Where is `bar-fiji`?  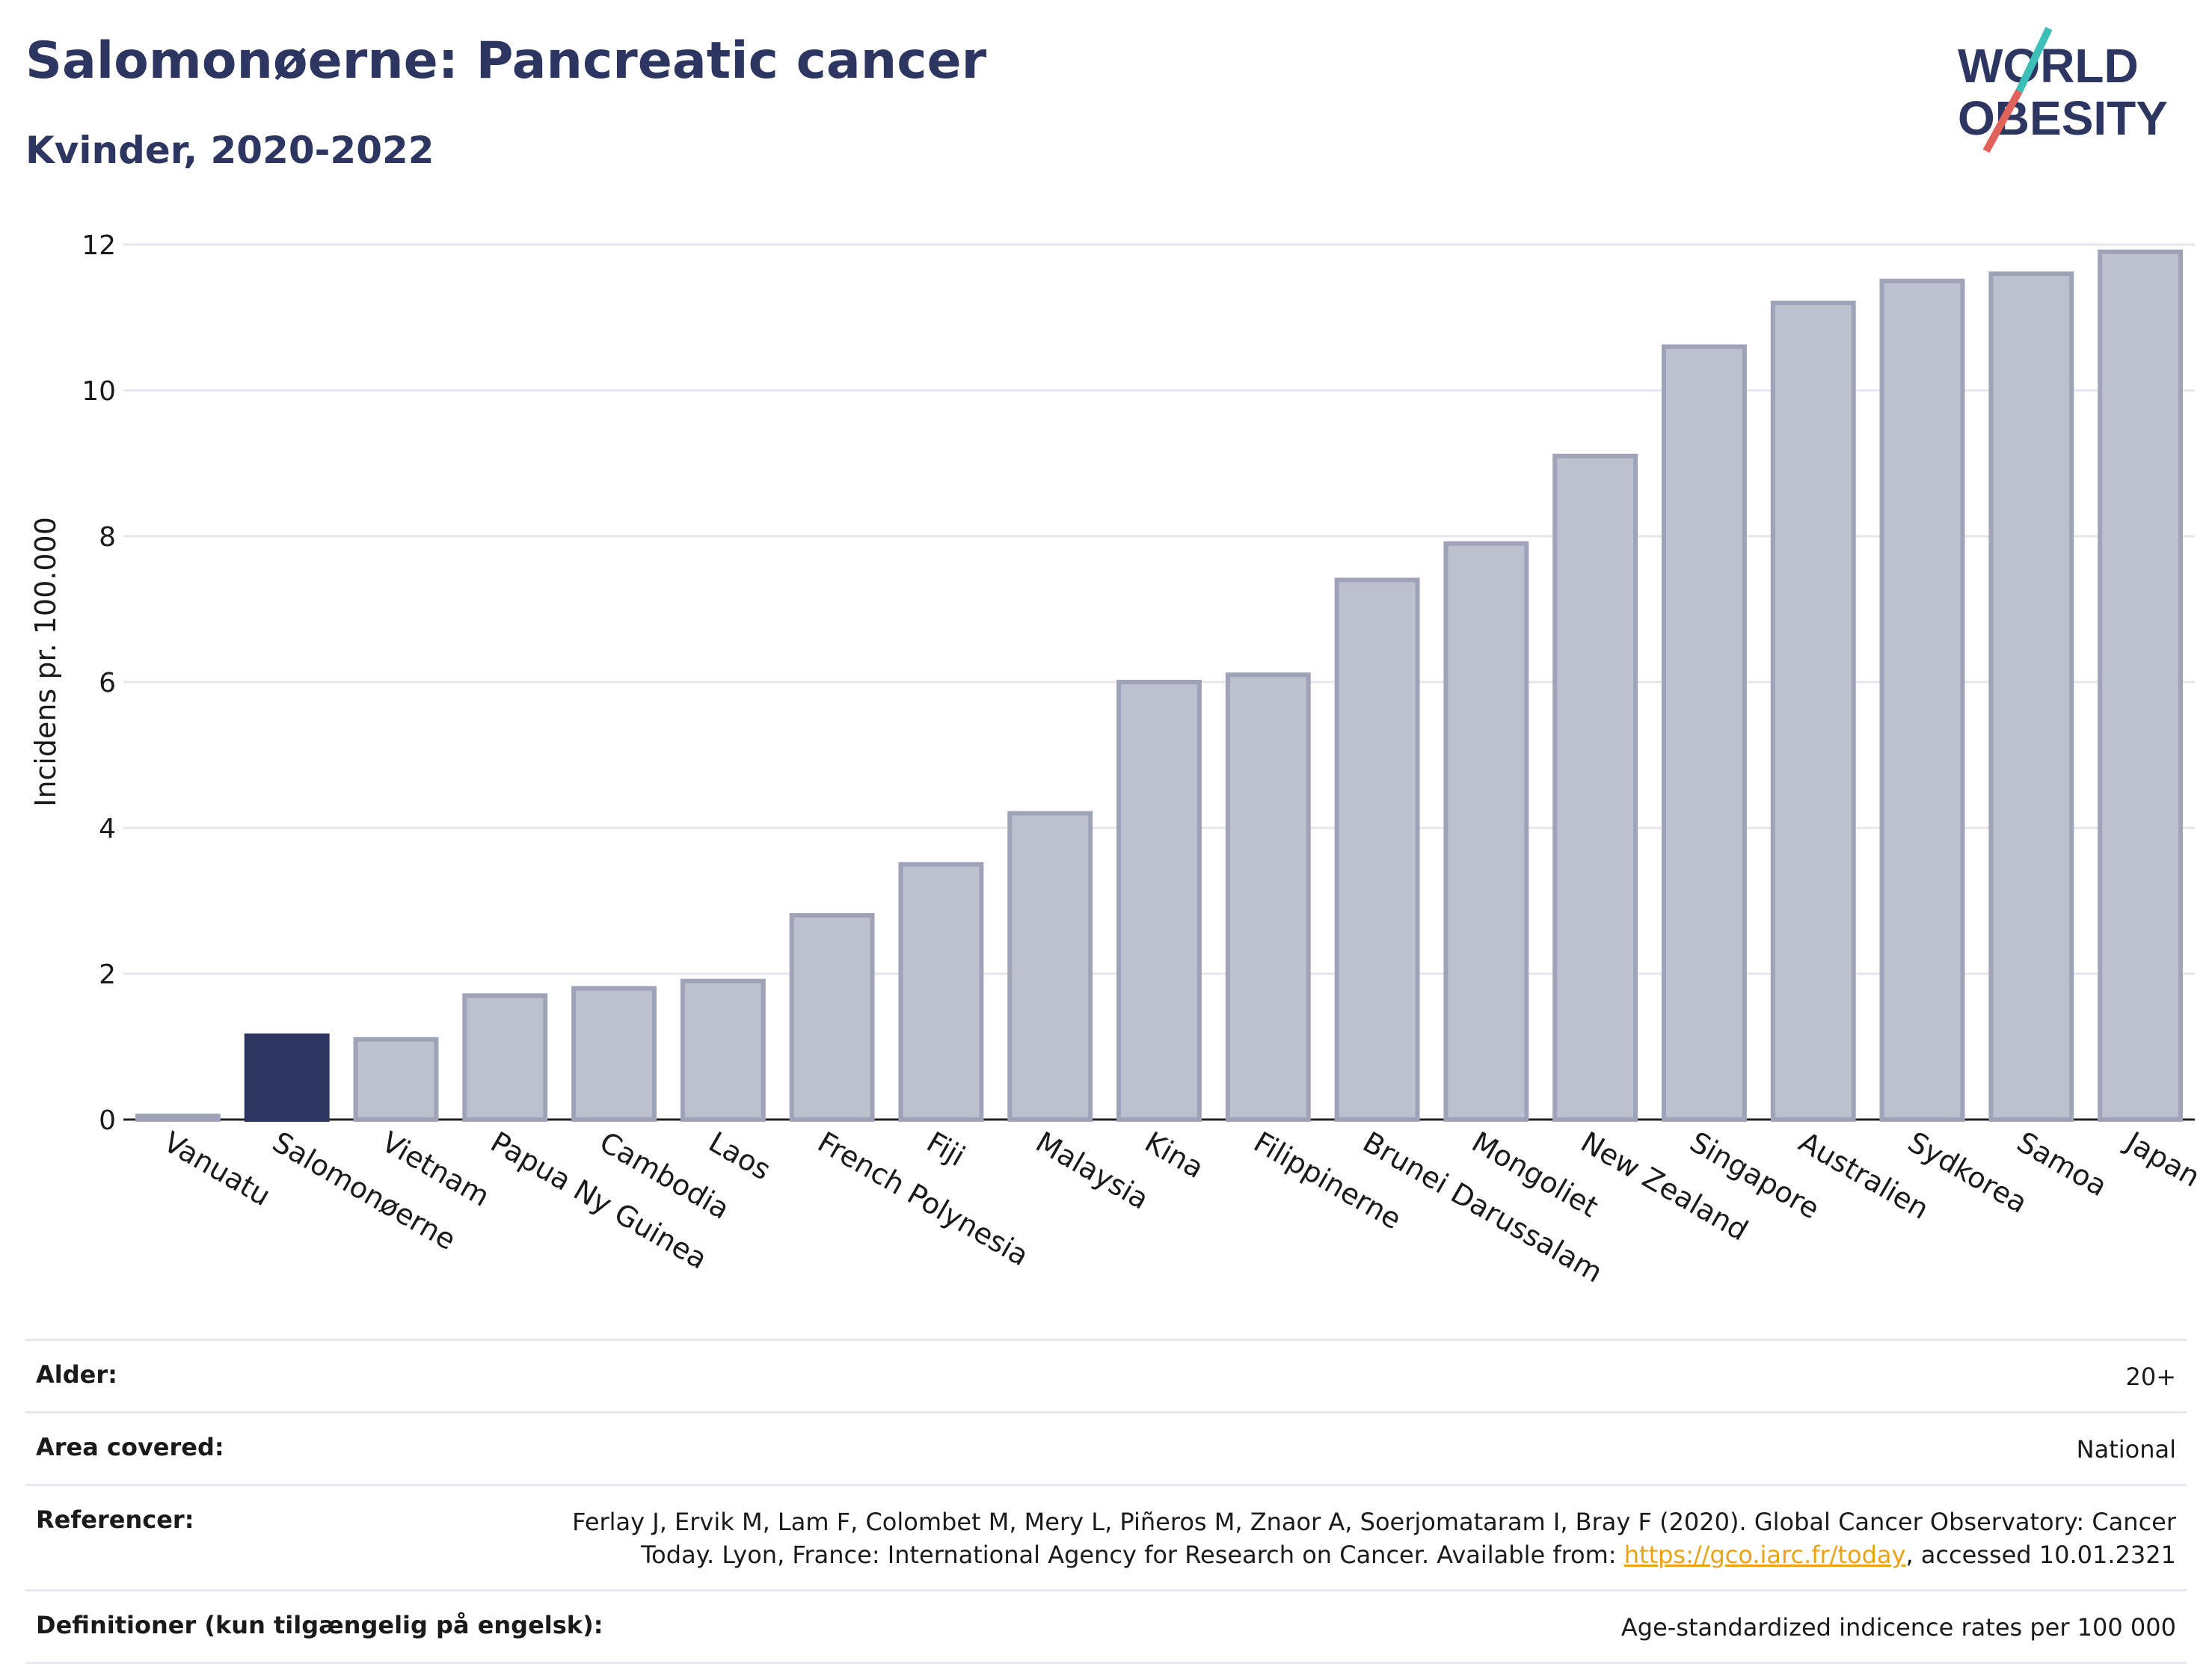 bar-fiji is located at coordinates (941, 992).